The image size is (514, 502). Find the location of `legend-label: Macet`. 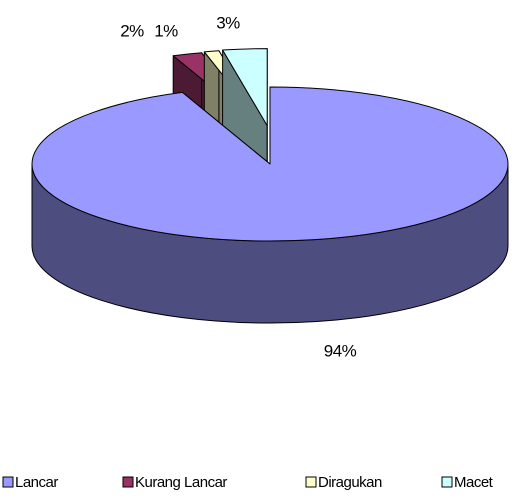

legend-label: Macet is located at coordinates (474, 482).